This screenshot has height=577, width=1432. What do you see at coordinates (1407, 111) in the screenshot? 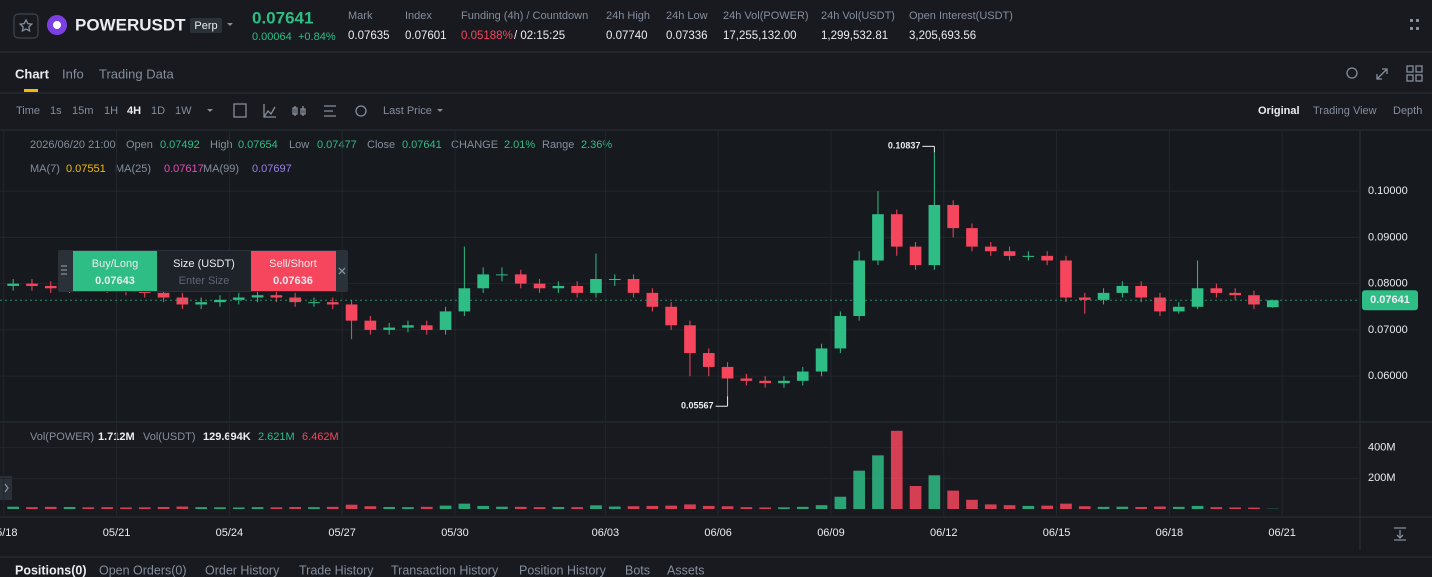
I see `view: Depth` at bounding box center [1407, 111].